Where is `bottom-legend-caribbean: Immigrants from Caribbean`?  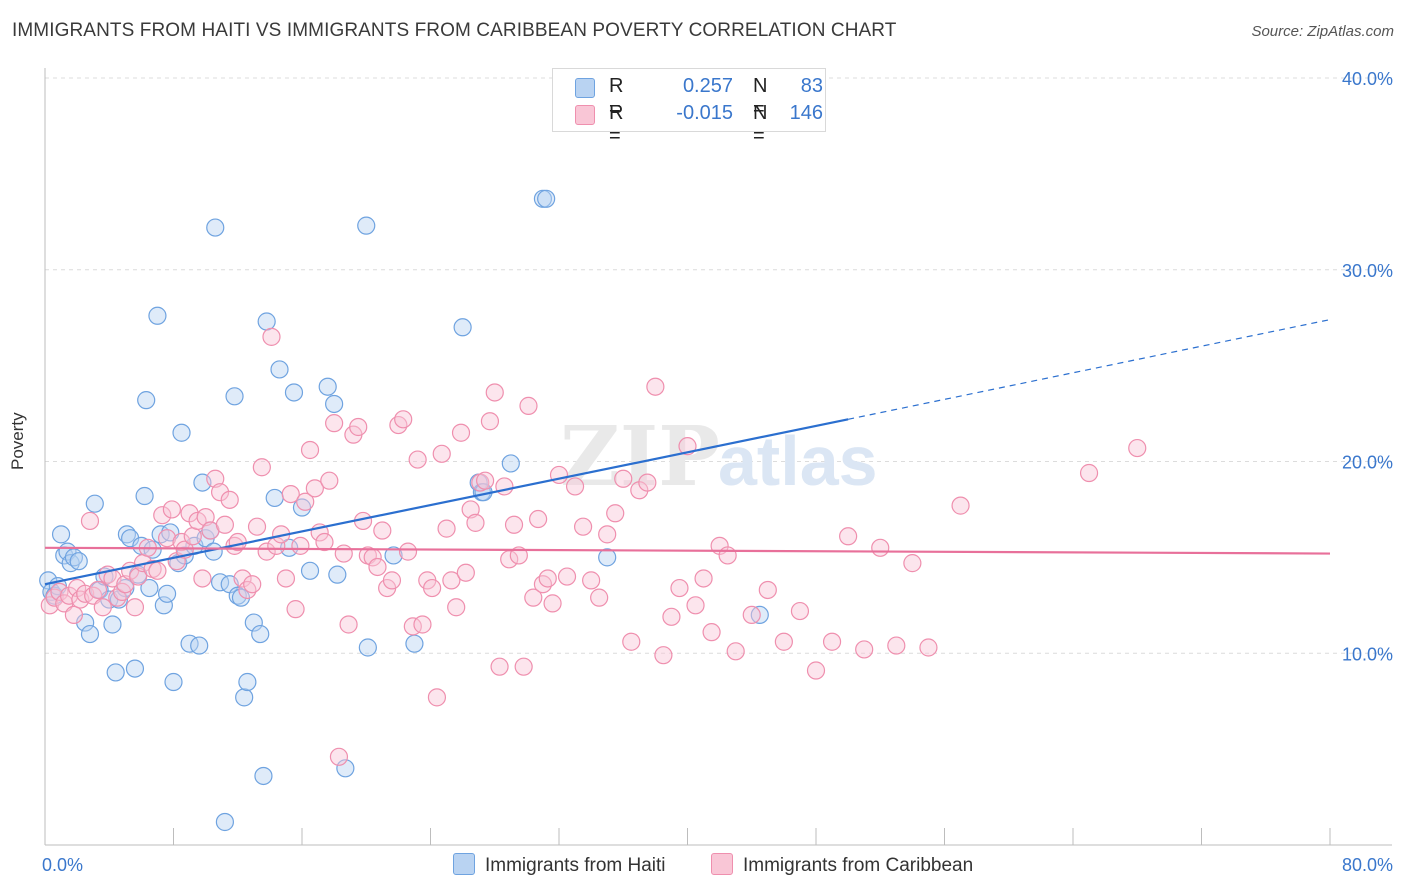
bottom-legend-caribbean: Immigrants from Caribbean is located at coordinates (842, 865).